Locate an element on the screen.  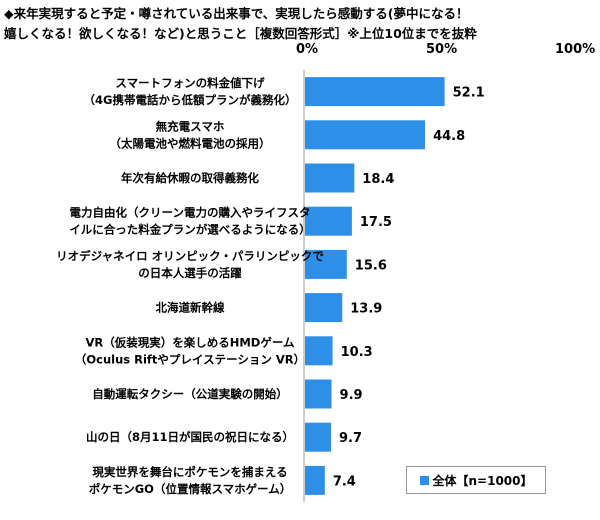
category-label-4-line-1: 電力自由化（クリーン電力の購入やライフスタ is located at coordinates (190, 213).